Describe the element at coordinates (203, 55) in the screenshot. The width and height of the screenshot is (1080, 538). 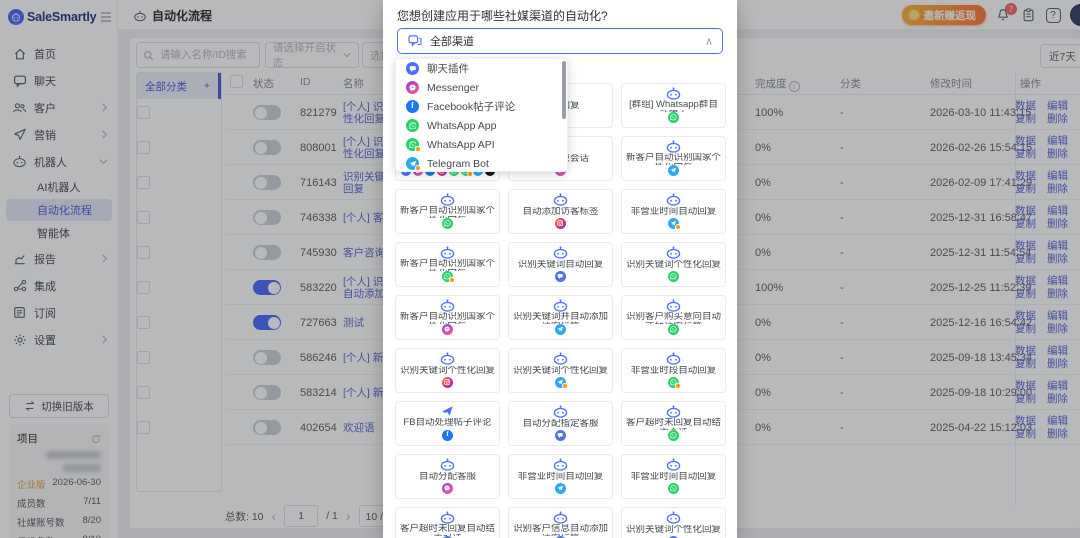
I see `search-input` at that location.